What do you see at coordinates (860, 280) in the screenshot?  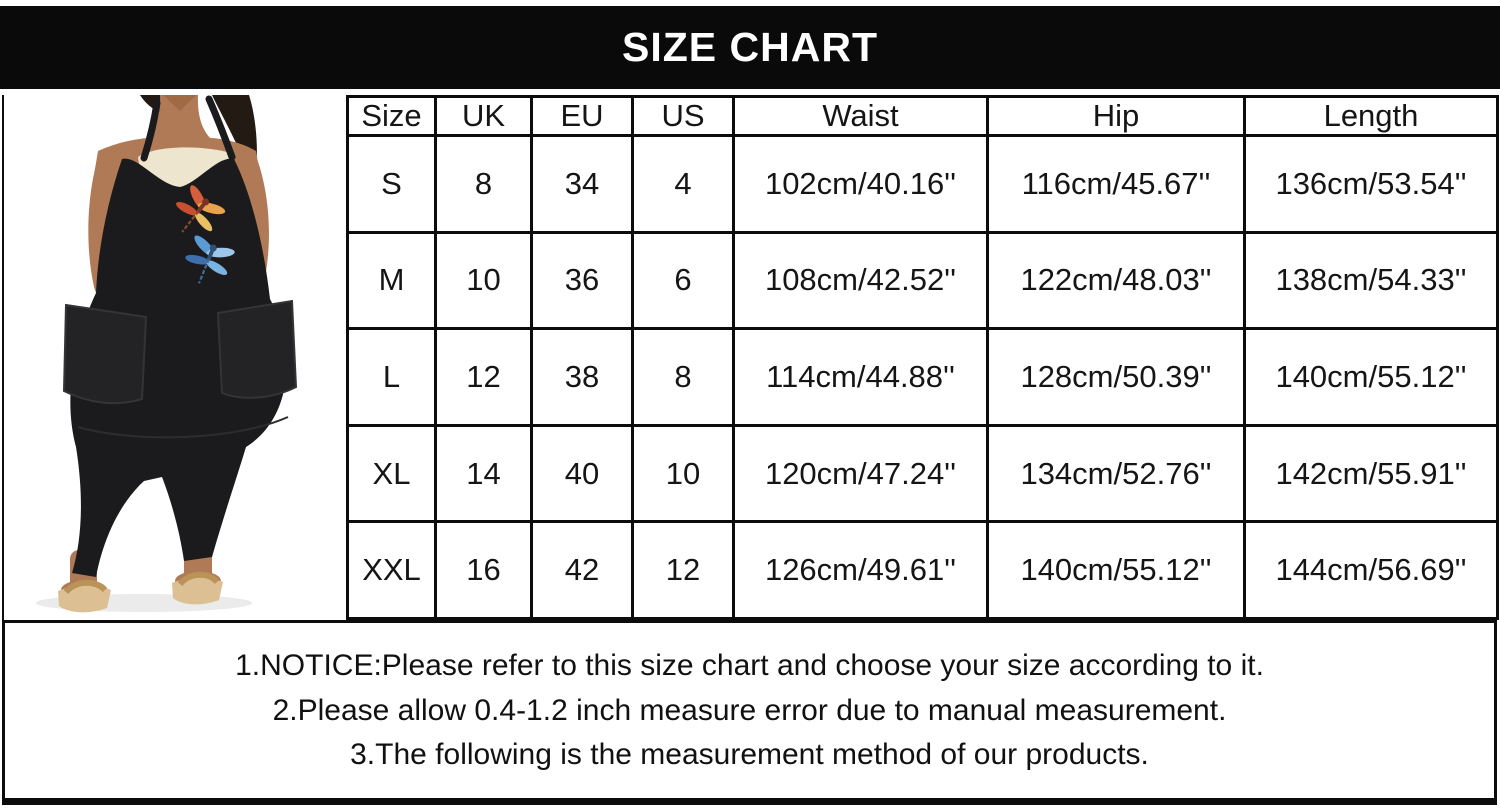 I see `cell-m-waist: 108cm/42.52''` at bounding box center [860, 280].